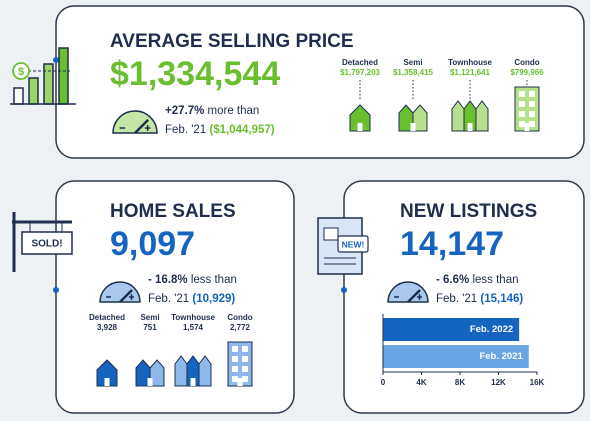 The image size is (590, 421). I want to click on previous-line: Feb. '21 (10,929), so click(191, 299).